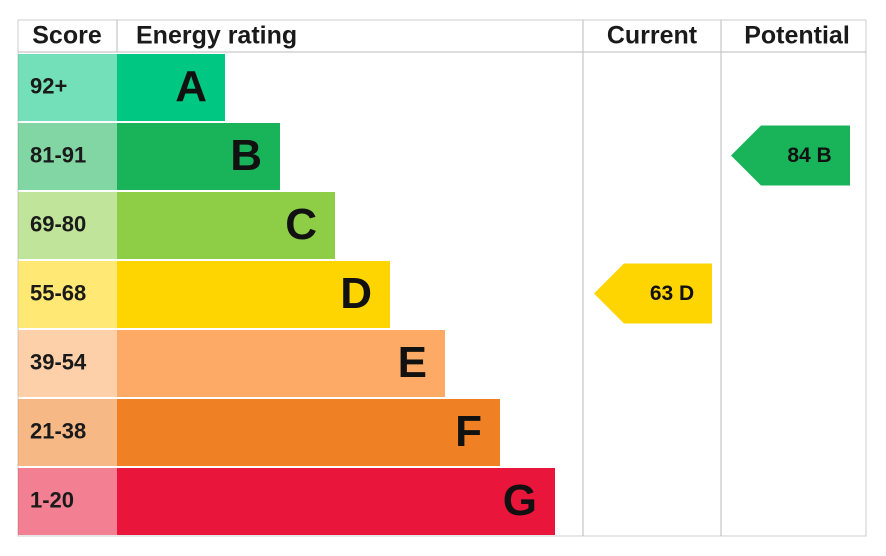  Describe the element at coordinates (246, 155) in the screenshot. I see `rating-letter: B` at that location.